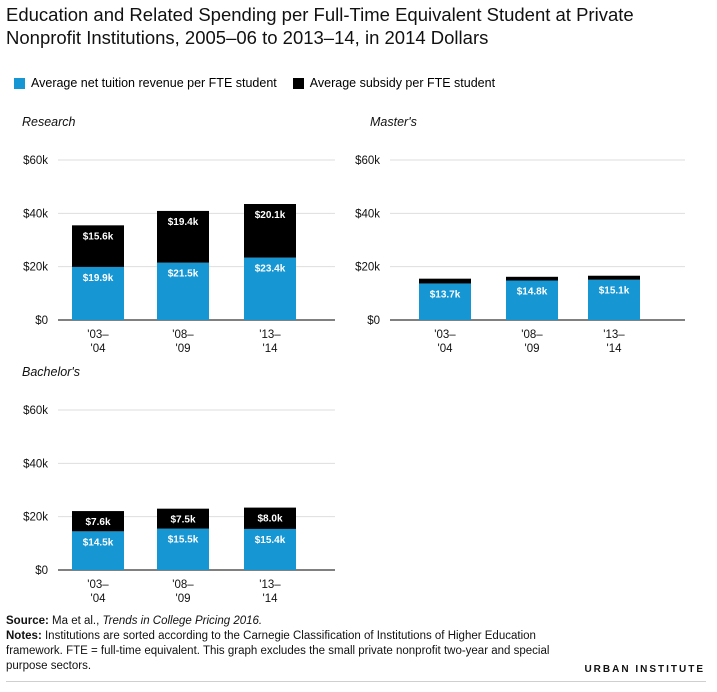 The width and height of the screenshot is (717, 692). Describe the element at coordinates (270, 335) in the screenshot. I see `research-xtick-label: '13–` at that location.